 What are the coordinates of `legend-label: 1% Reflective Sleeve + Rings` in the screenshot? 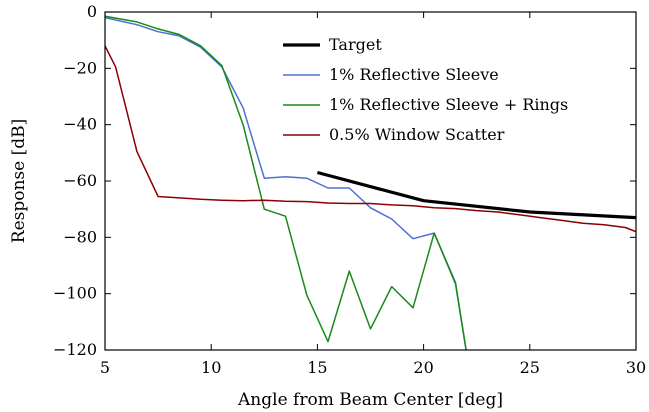 It's located at (448, 104).